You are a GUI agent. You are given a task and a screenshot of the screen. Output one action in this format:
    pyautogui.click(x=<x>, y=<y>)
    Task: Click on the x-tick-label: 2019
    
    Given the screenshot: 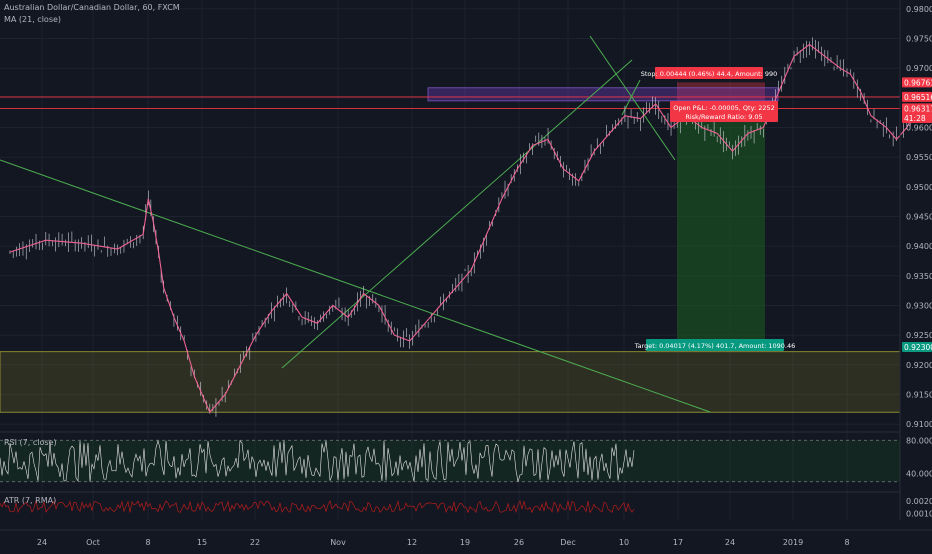 What is the action you would take?
    pyautogui.click(x=793, y=542)
    